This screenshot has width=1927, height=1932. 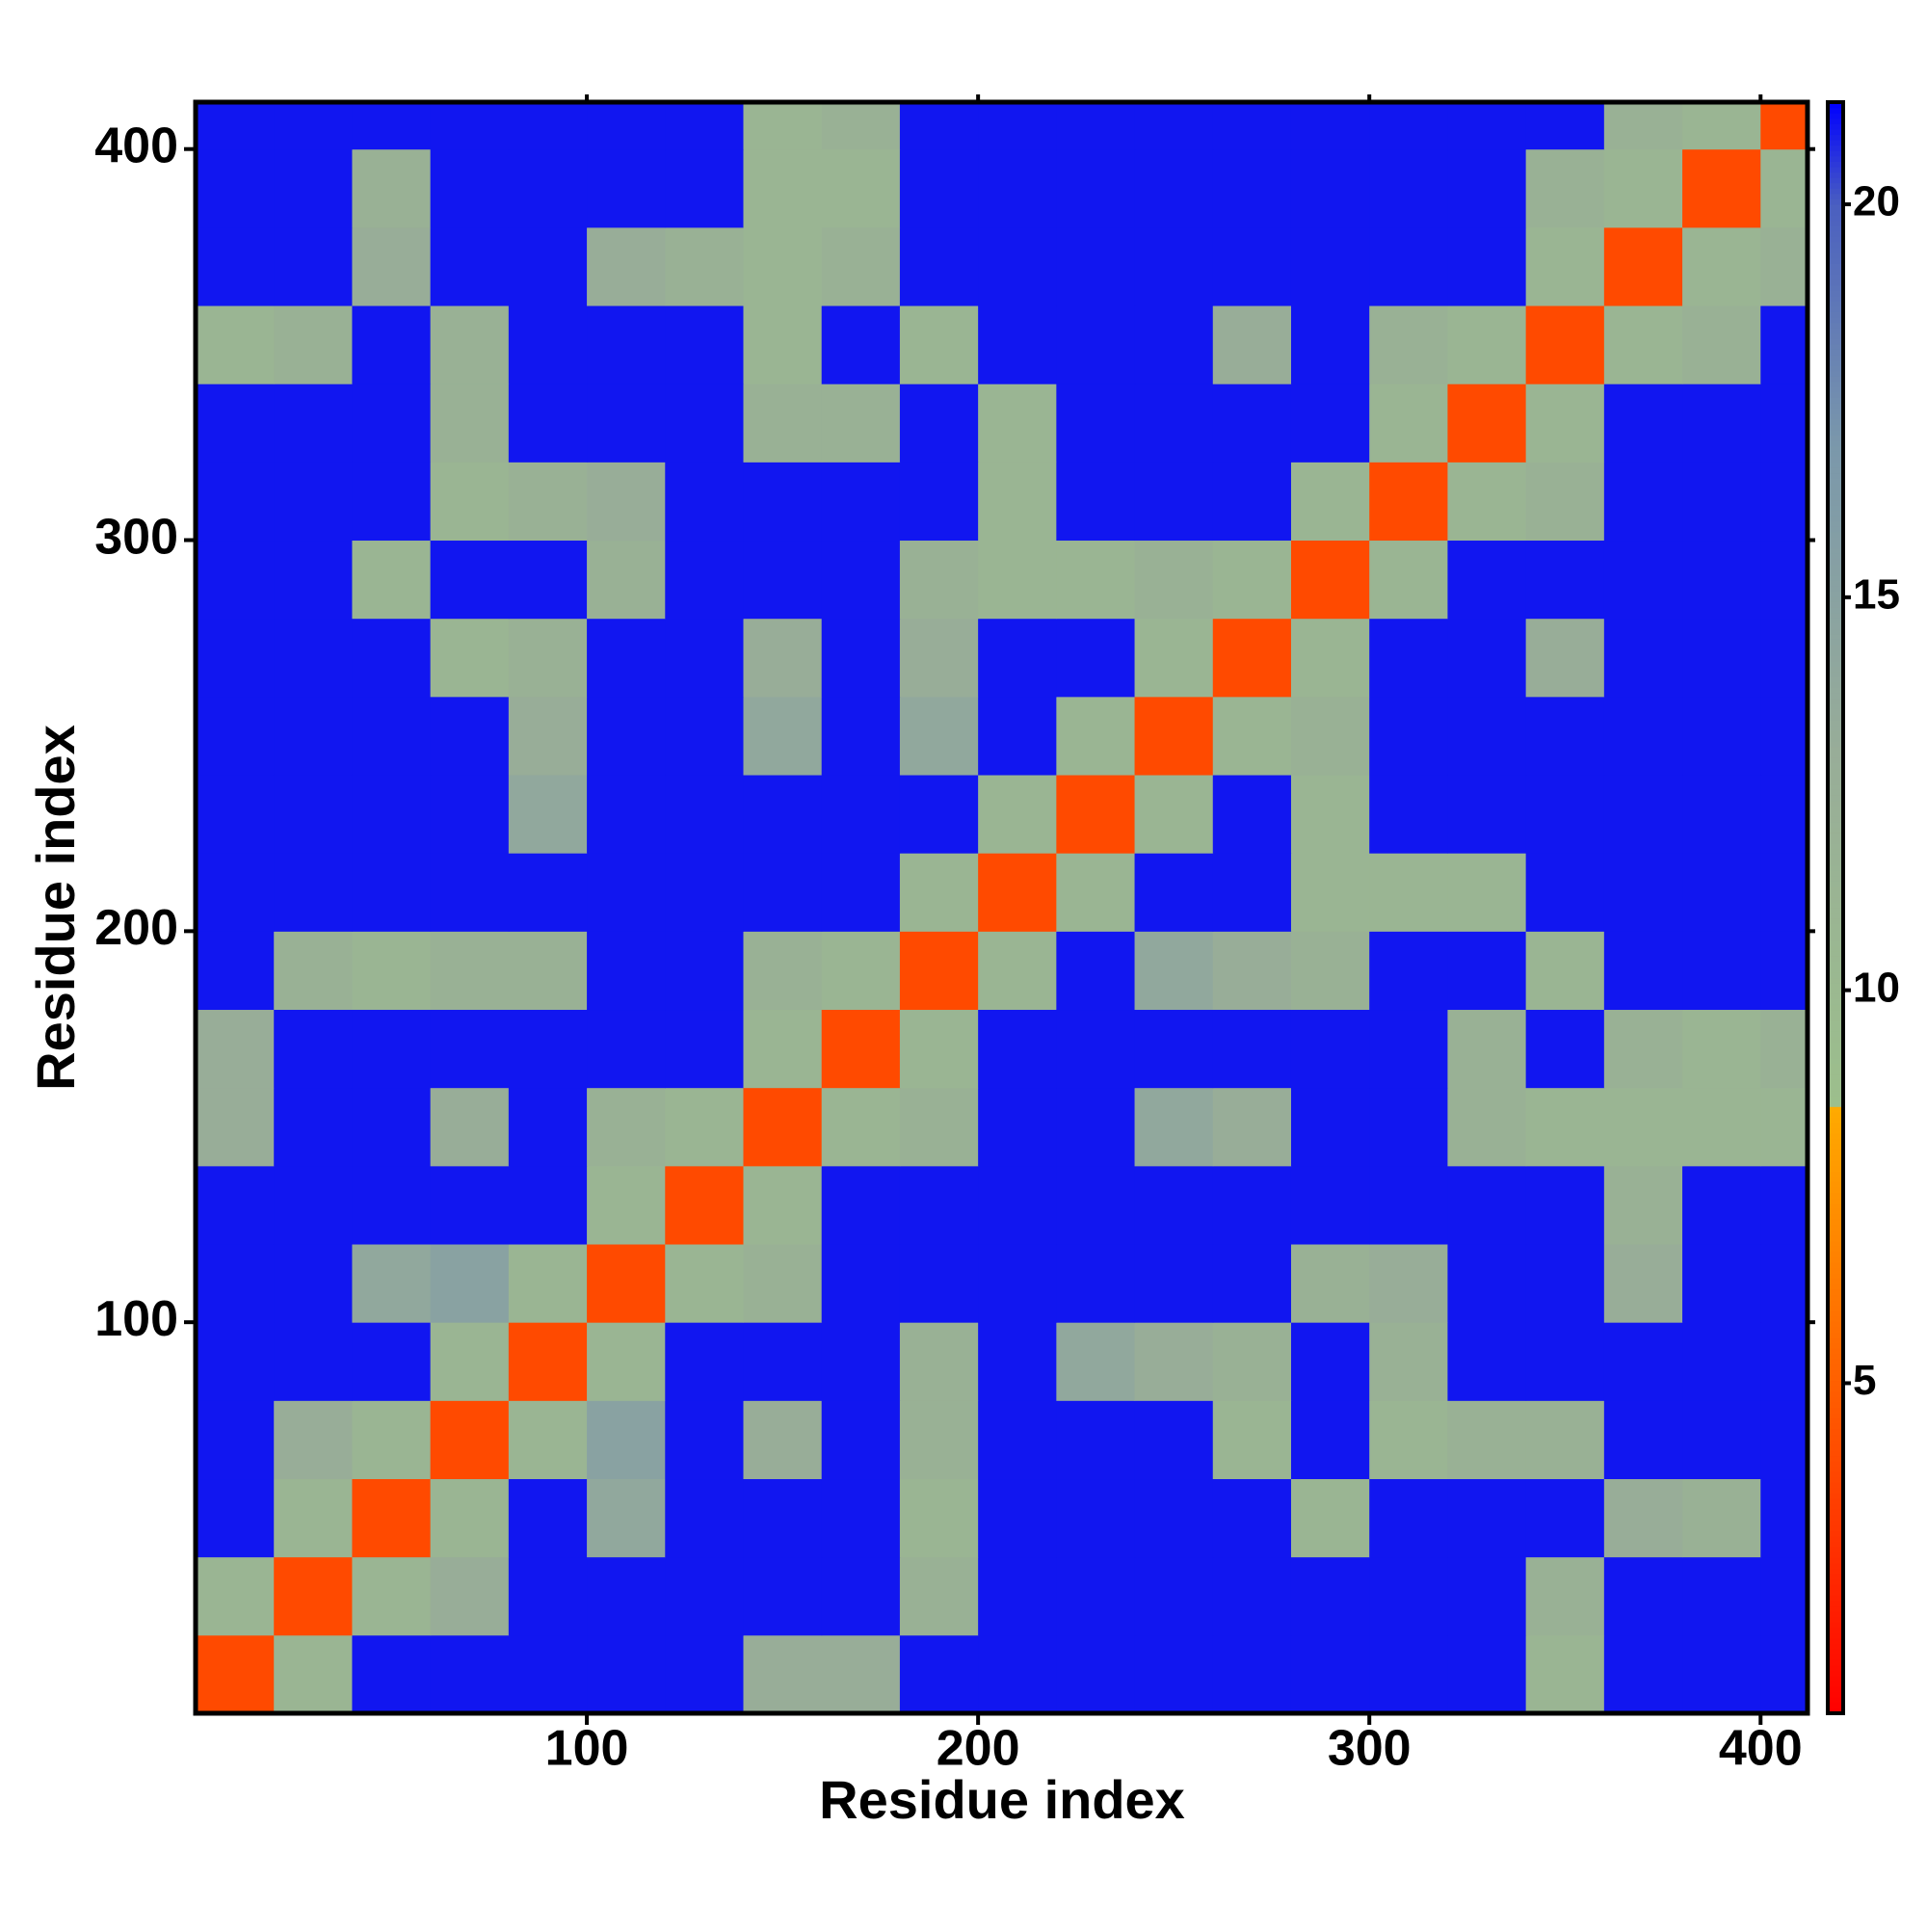 What do you see at coordinates (136, 928) in the screenshot?
I see `y-tick-label: 200` at bounding box center [136, 928].